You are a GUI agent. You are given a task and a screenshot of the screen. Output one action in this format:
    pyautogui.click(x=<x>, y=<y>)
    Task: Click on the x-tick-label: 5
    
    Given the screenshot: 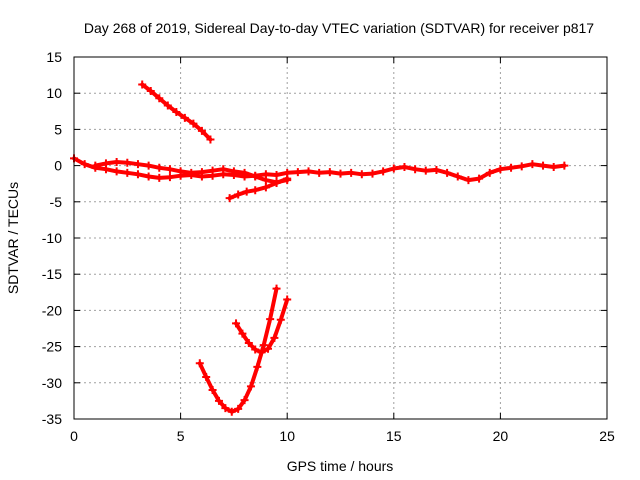 What is the action you would take?
    pyautogui.click(x=181, y=436)
    